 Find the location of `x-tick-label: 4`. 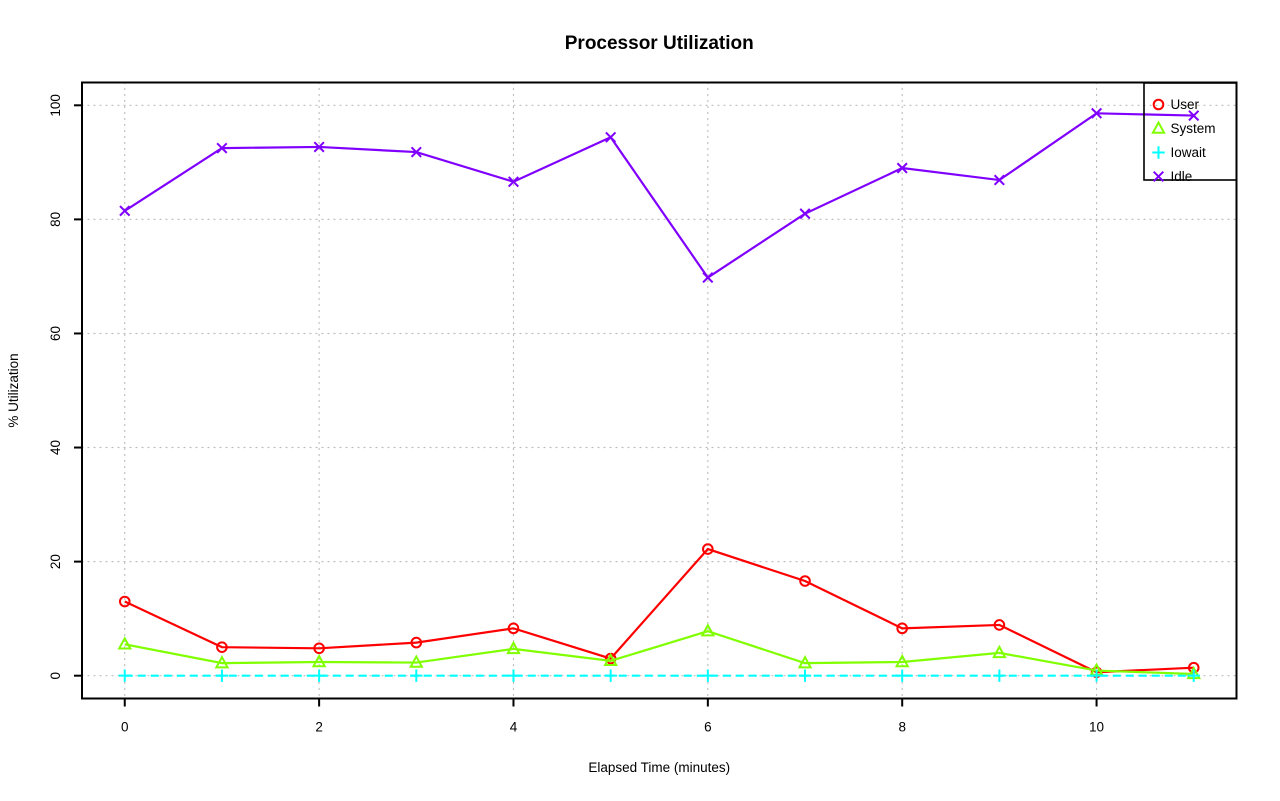

x-tick-label: 4 is located at coordinates (514, 727).